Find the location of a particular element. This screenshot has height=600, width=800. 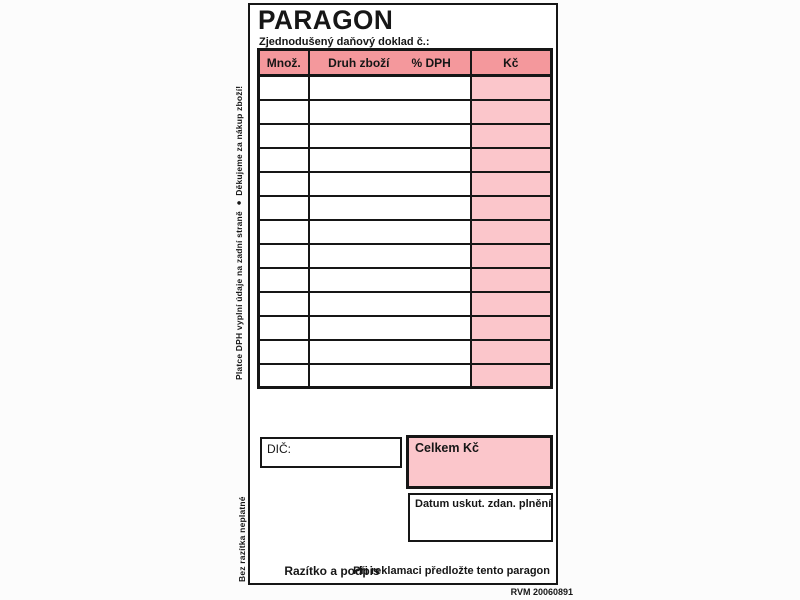

claim-note: Při reklamaci předložte tento paragon is located at coordinates (451, 571).